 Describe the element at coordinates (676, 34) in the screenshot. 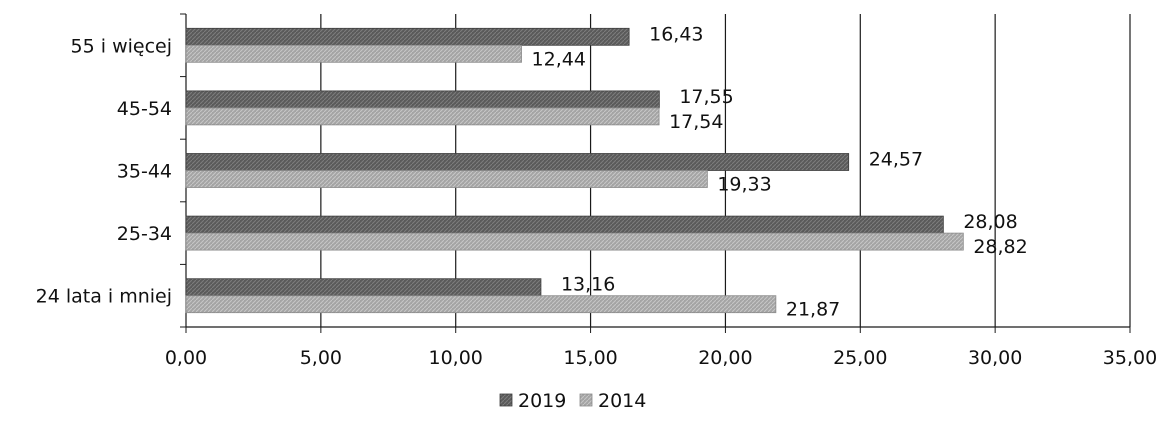

I see `data-label-2019: 16,43` at that location.